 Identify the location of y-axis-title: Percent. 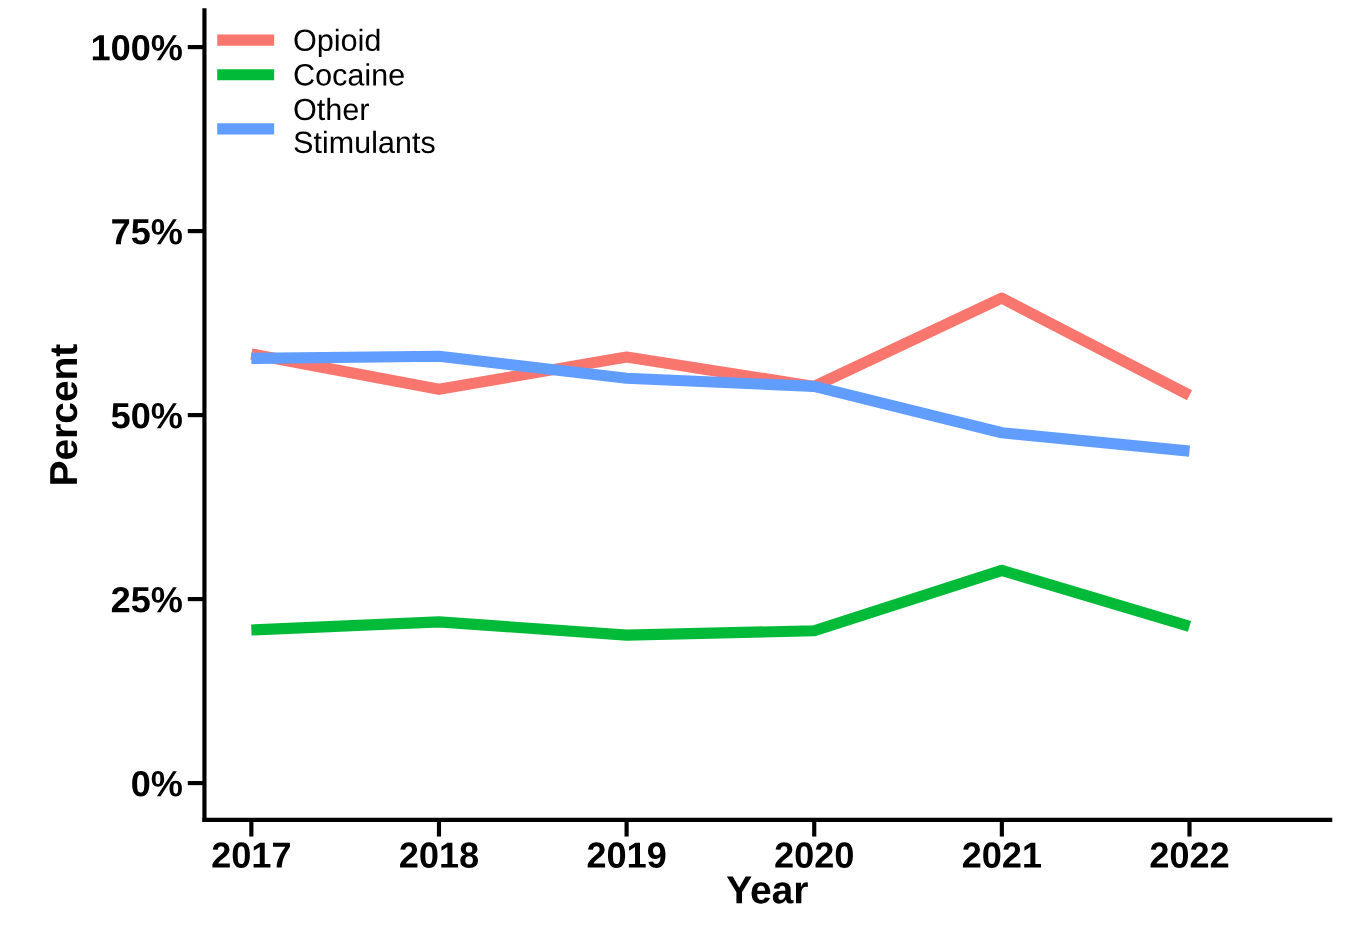
(64, 414).